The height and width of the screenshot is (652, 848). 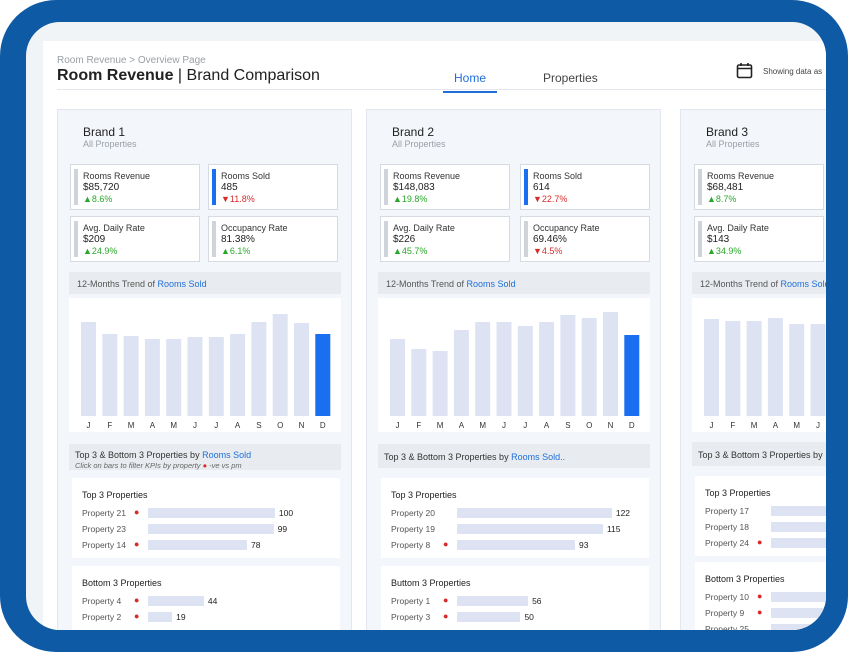 I want to click on kpi-rooms-sold: Rooms Sold 614 ▼22.7%, so click(x=585, y=187).